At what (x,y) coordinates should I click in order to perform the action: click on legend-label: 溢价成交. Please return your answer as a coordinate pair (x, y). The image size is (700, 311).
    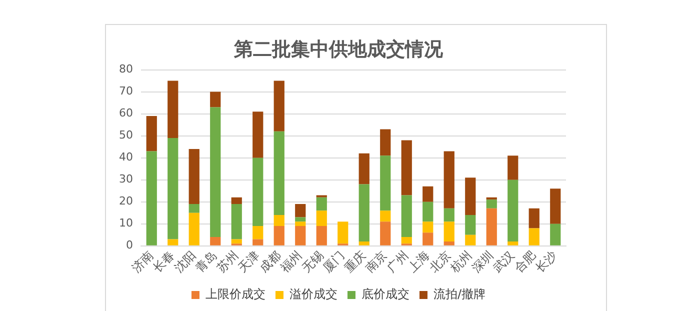
    Looking at the image, I should click on (313, 294).